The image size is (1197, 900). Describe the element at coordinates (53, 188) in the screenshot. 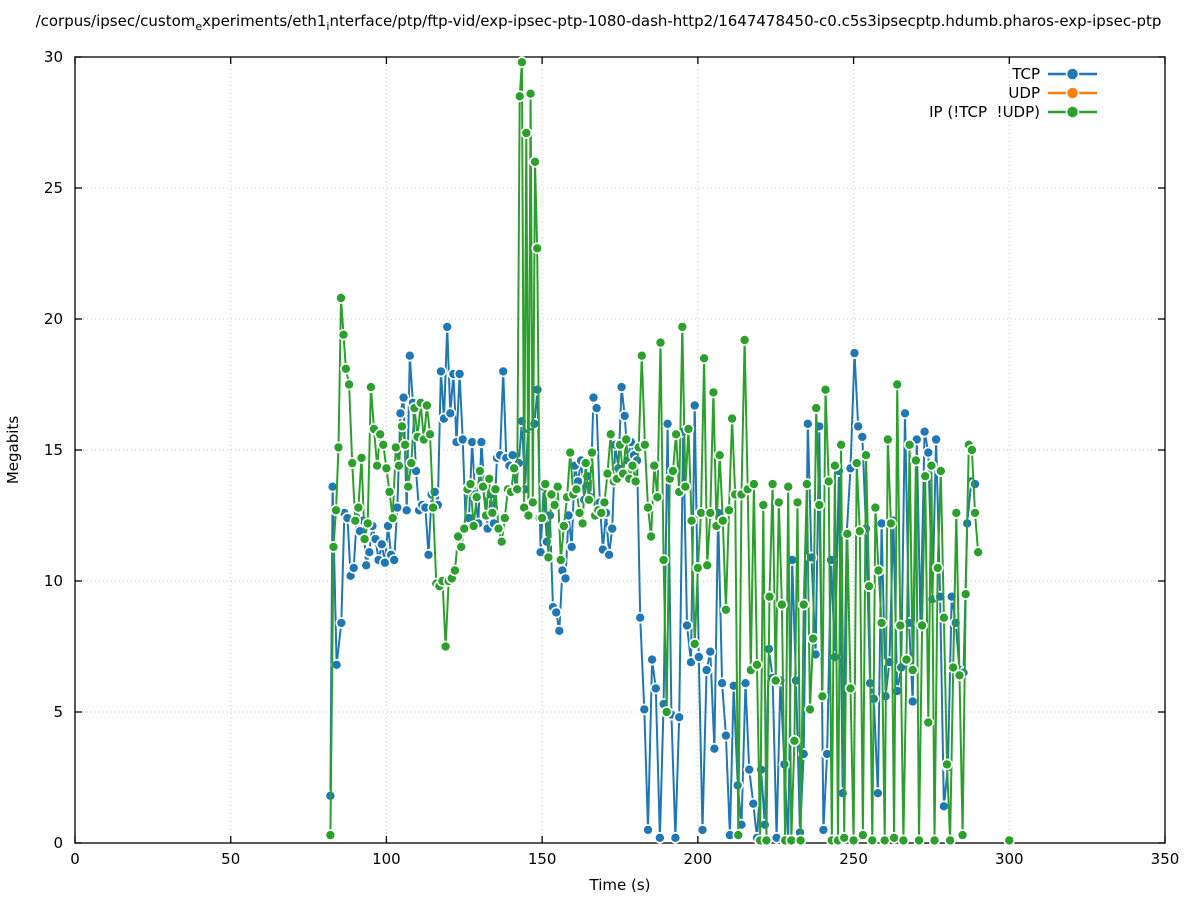

I see `y-tick-label: 25` at that location.